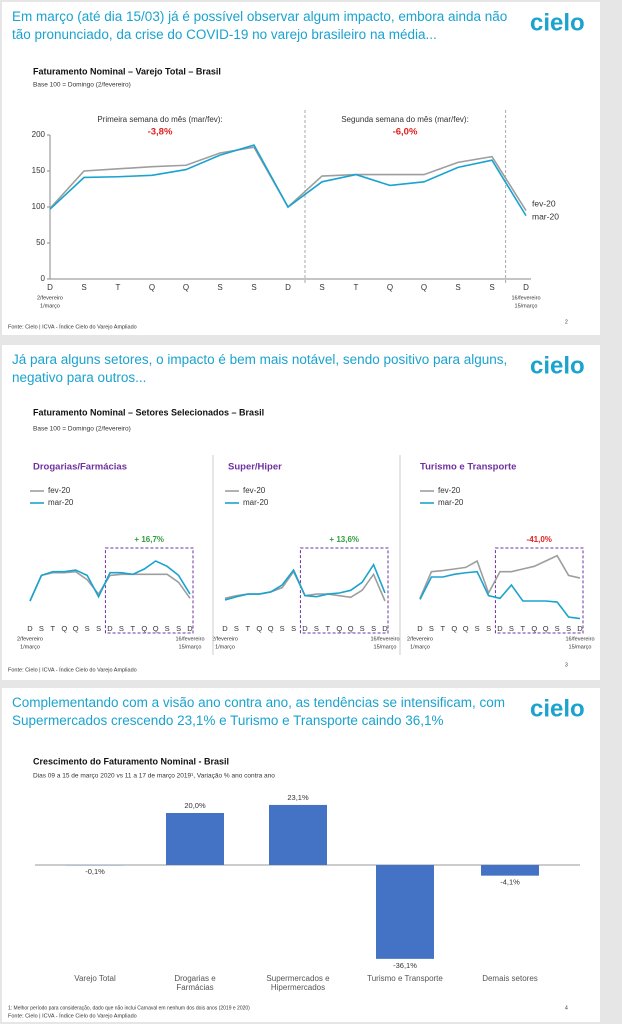 This screenshot has height=1024, width=622. Describe the element at coordinates (95, 871) in the screenshot. I see `value-label: -0,1%` at that location.